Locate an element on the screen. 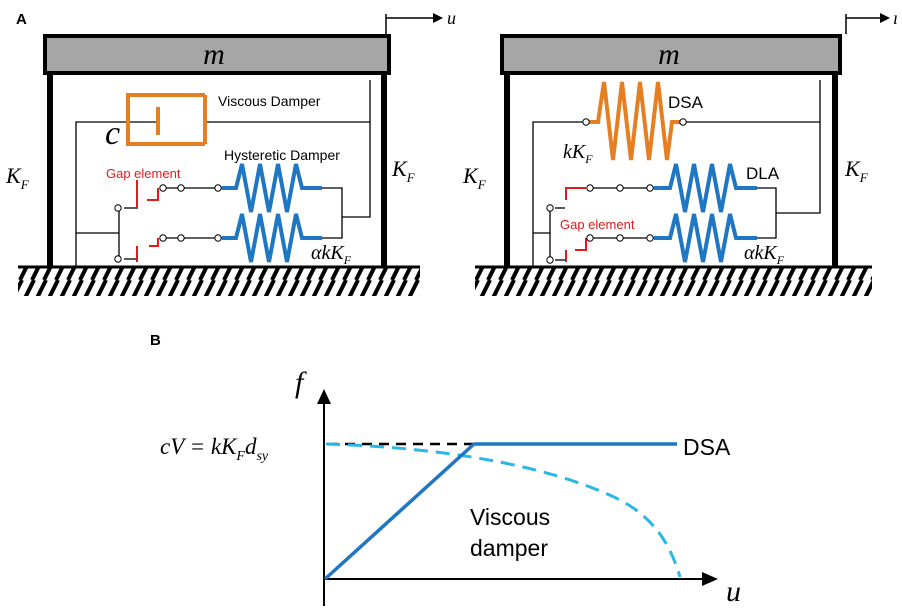 Image resolution: width=902 pixels, height=610 pixels. left-column-left is located at coordinates (50, 166).